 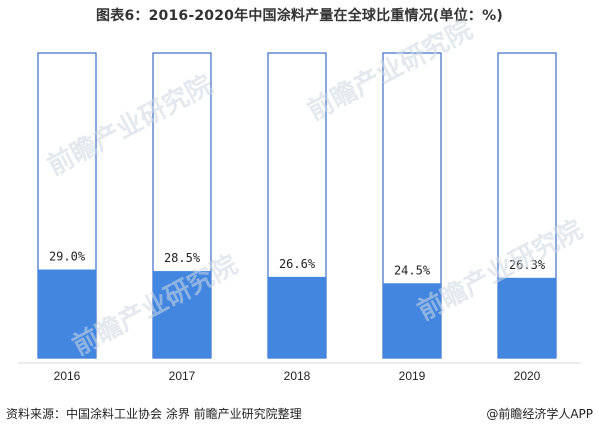 What do you see at coordinates (297, 264) in the screenshot?
I see `value-label-2018: 26.6%` at bounding box center [297, 264].